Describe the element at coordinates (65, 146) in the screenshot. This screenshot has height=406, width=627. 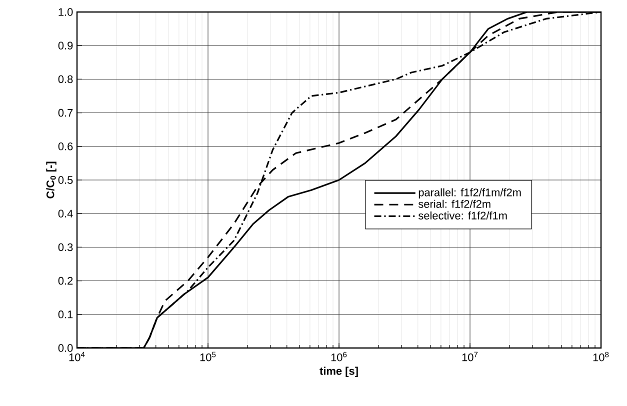
I see `y-tick-label: 0.6` at that location.